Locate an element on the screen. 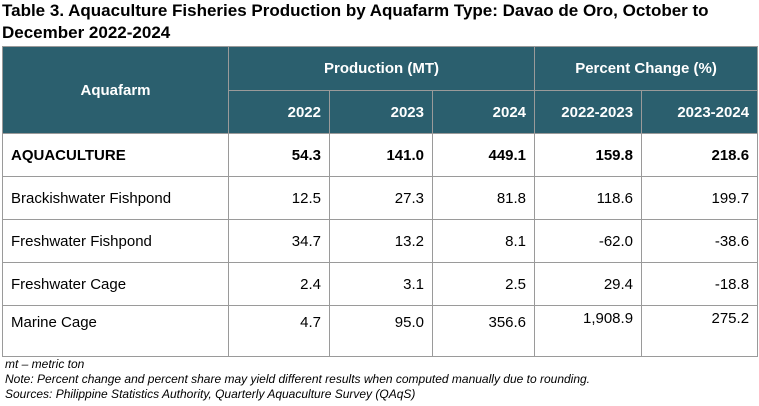 This screenshot has width=759, height=406. cell-value: 356.6 is located at coordinates (483, 331).